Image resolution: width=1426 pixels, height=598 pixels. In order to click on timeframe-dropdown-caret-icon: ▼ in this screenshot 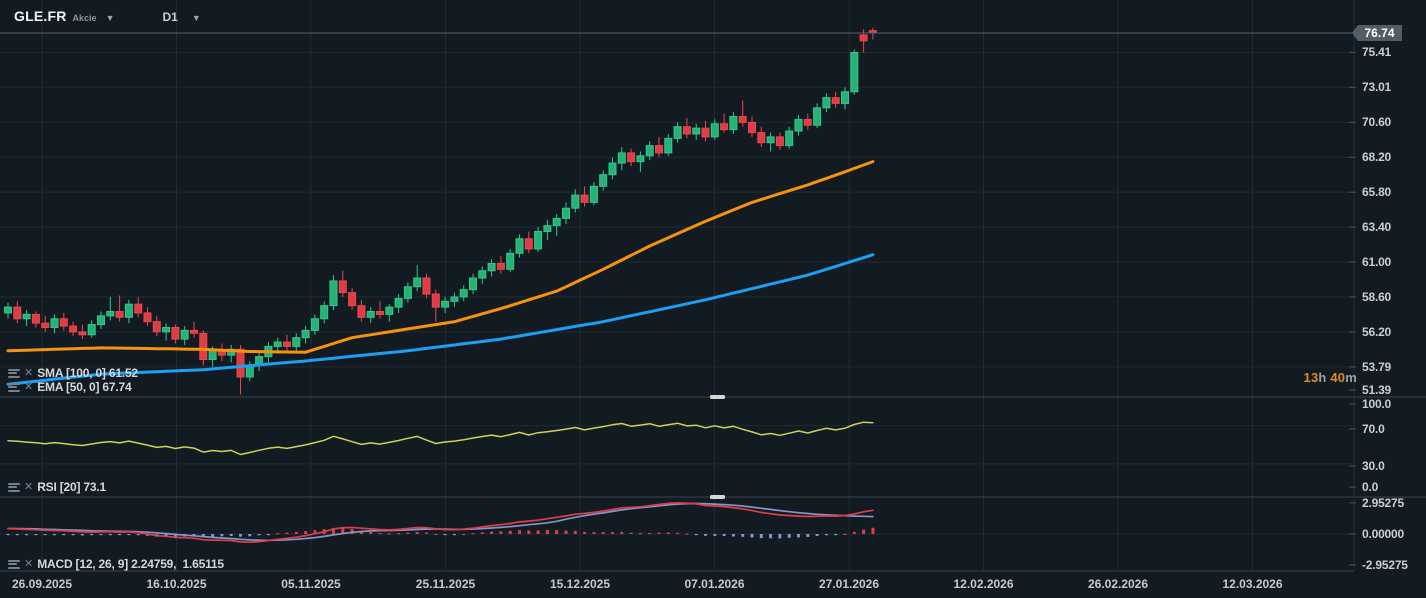, I will do `click(196, 18)`.